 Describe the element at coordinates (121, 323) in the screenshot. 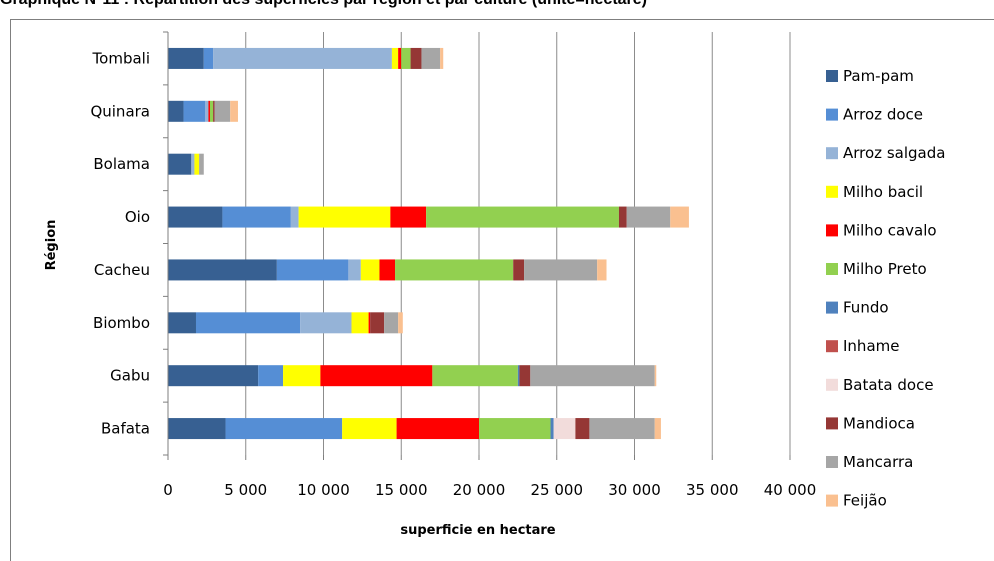

I see `y-tick-label: Biombo` at that location.